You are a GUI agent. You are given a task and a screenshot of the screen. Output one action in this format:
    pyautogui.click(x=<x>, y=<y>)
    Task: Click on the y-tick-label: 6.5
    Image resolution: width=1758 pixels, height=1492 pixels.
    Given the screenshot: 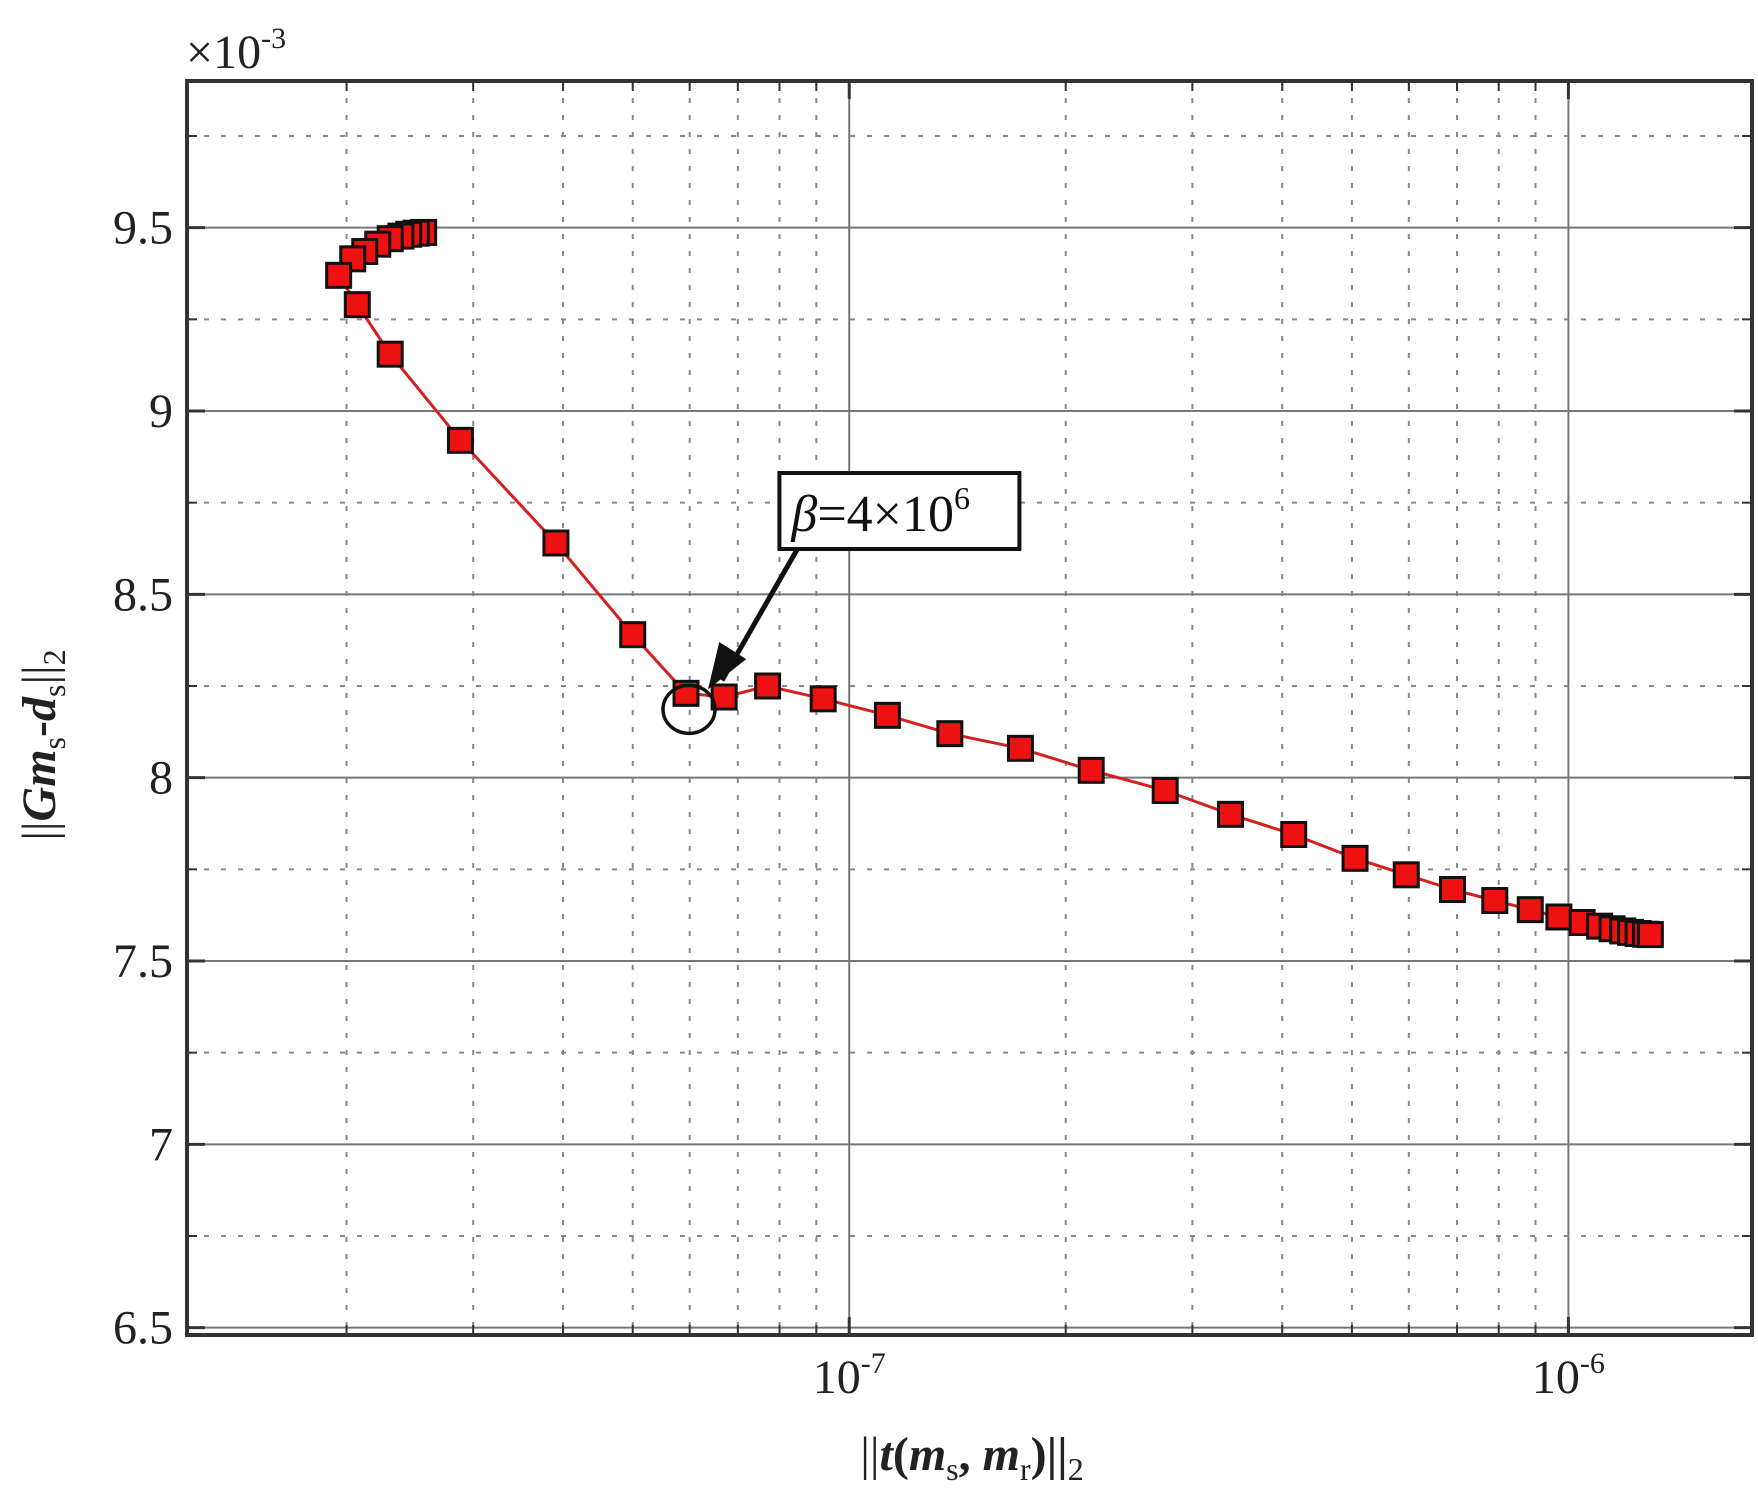 What is the action you would take?
    pyautogui.click(x=143, y=1328)
    